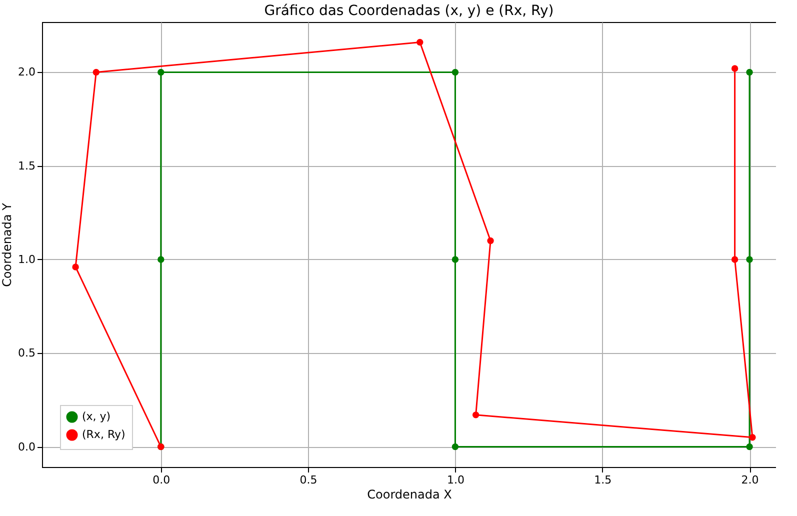  Describe the element at coordinates (409, 495) in the screenshot. I see `x-axis-title: Coordenada X` at that location.